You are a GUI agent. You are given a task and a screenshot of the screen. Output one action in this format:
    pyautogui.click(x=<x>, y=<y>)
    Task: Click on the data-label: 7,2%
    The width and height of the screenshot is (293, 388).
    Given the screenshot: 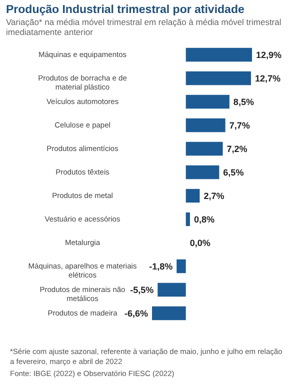 What is the action you would take?
    pyautogui.click(x=237, y=149)
    